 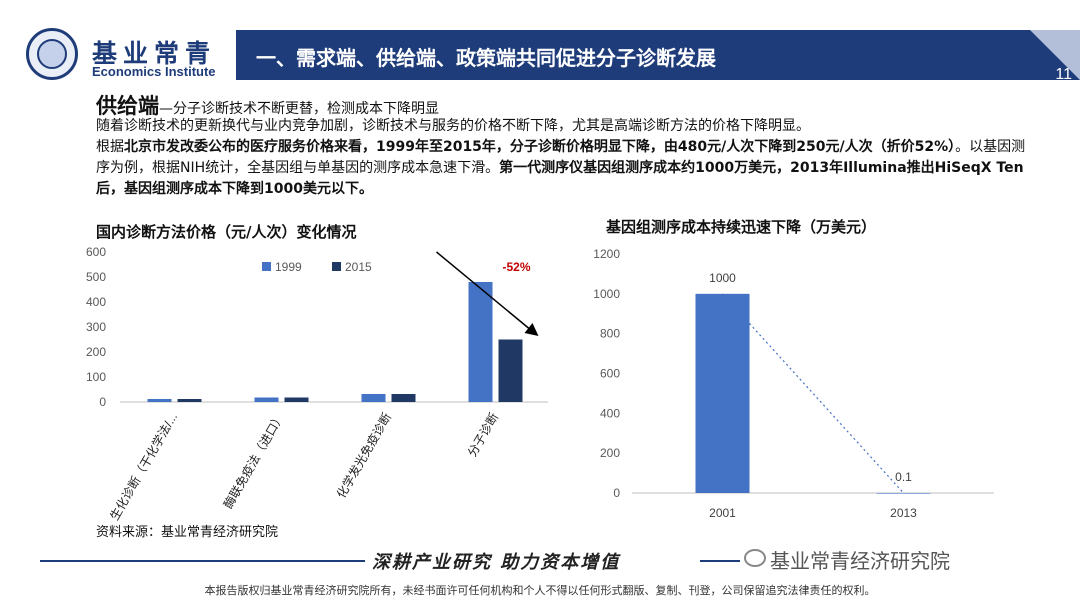 What do you see at coordinates (860, 561) in the screenshot?
I see `wechat-account: 基业常青经济研究院` at bounding box center [860, 561].